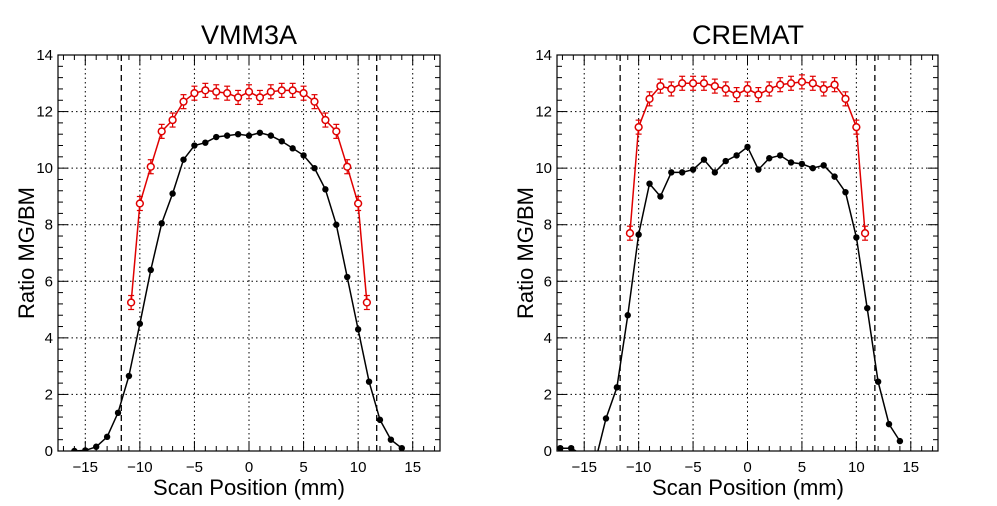 The width and height of the screenshot is (997, 506). What do you see at coordinates (249, 467) in the screenshot?
I see `x-tick-label: 0` at bounding box center [249, 467].